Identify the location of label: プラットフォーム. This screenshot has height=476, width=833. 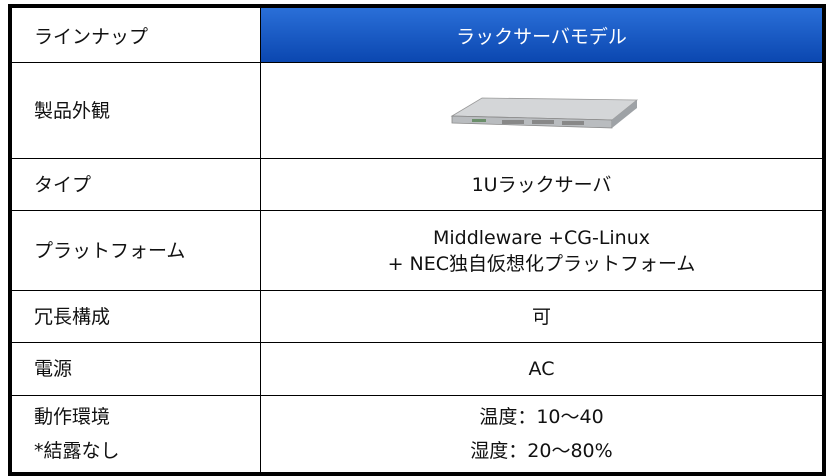
(110, 250).